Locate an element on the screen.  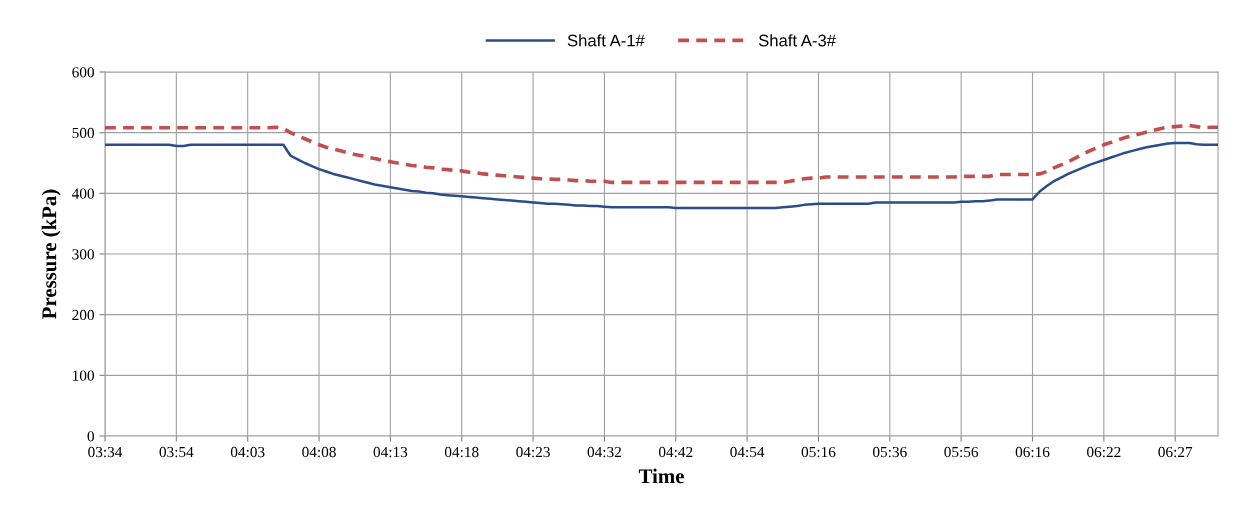
x-tick-label: 04:23 is located at coordinates (533, 452).